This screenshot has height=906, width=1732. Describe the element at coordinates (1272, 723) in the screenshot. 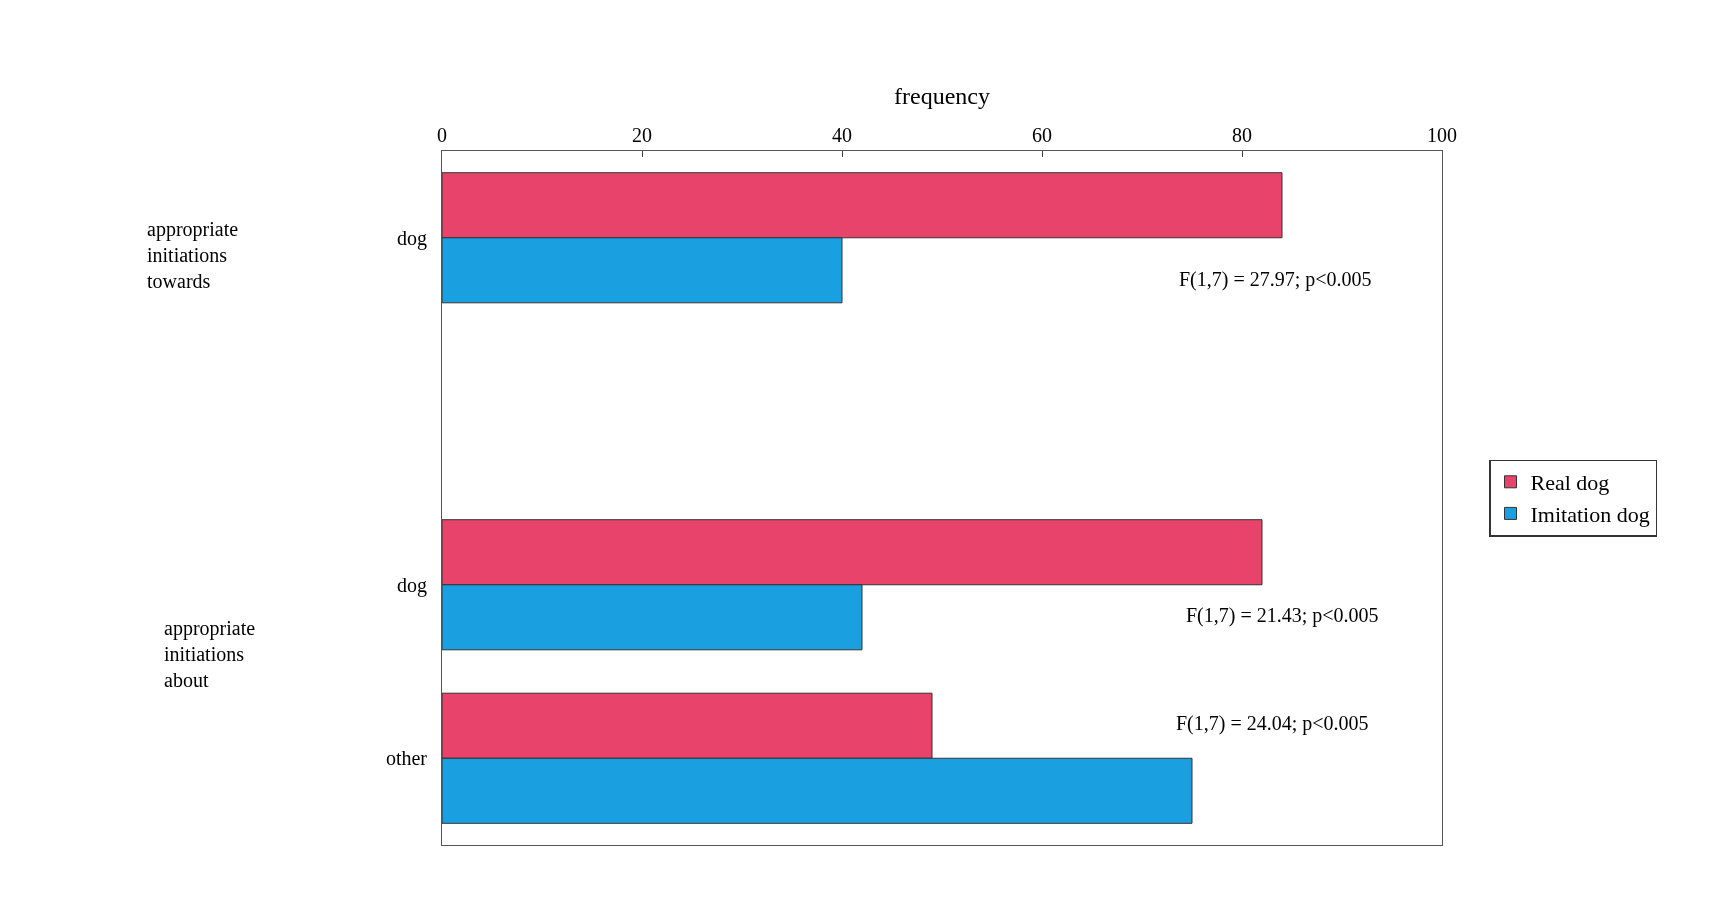

I see `annotation: F(1,7) = 24.04; p<0.005` at that location.